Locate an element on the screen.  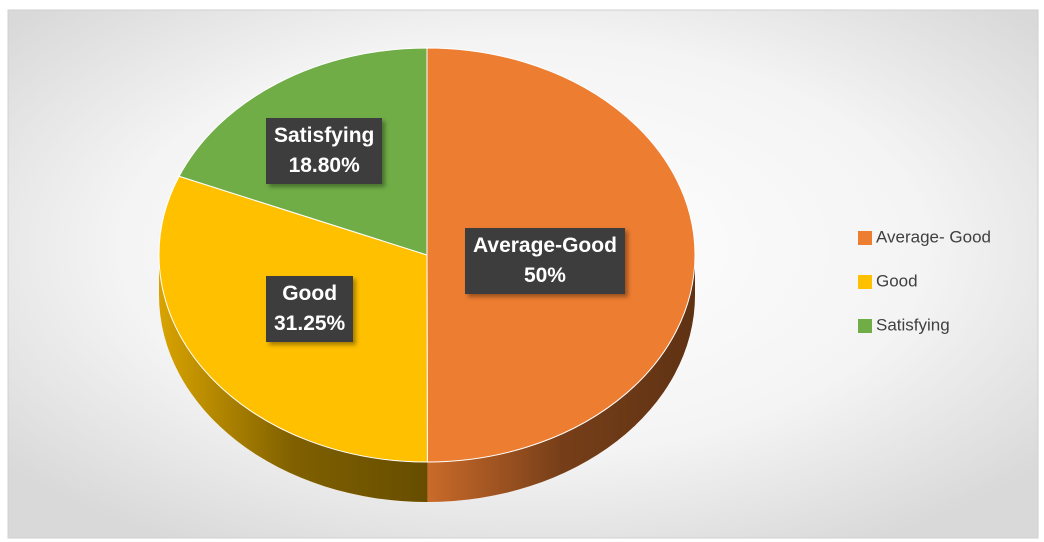
legend-label: Average- Good is located at coordinates (933, 236).